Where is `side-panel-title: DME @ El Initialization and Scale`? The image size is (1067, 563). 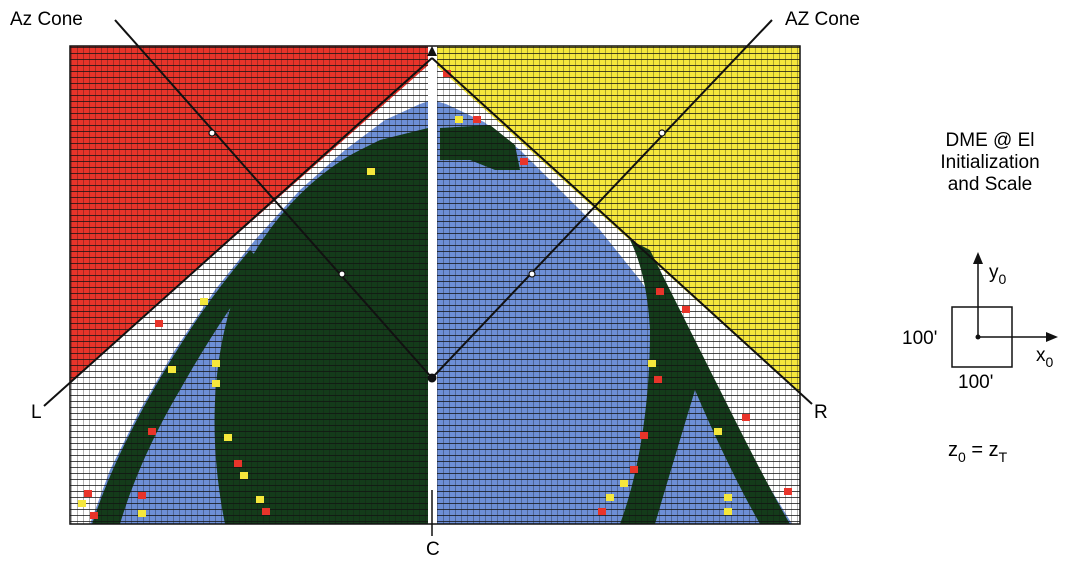 side-panel-title: DME @ El Initialization and Scale is located at coordinates (990, 163).